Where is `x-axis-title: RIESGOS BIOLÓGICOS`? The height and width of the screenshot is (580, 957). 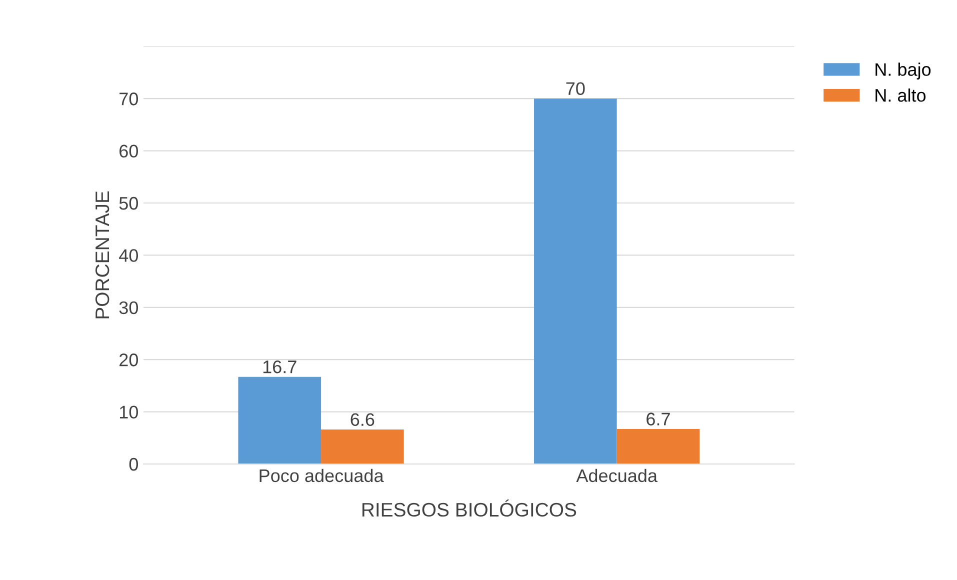 x-axis-title: RIESGOS BIOLÓGICOS is located at coordinates (469, 508).